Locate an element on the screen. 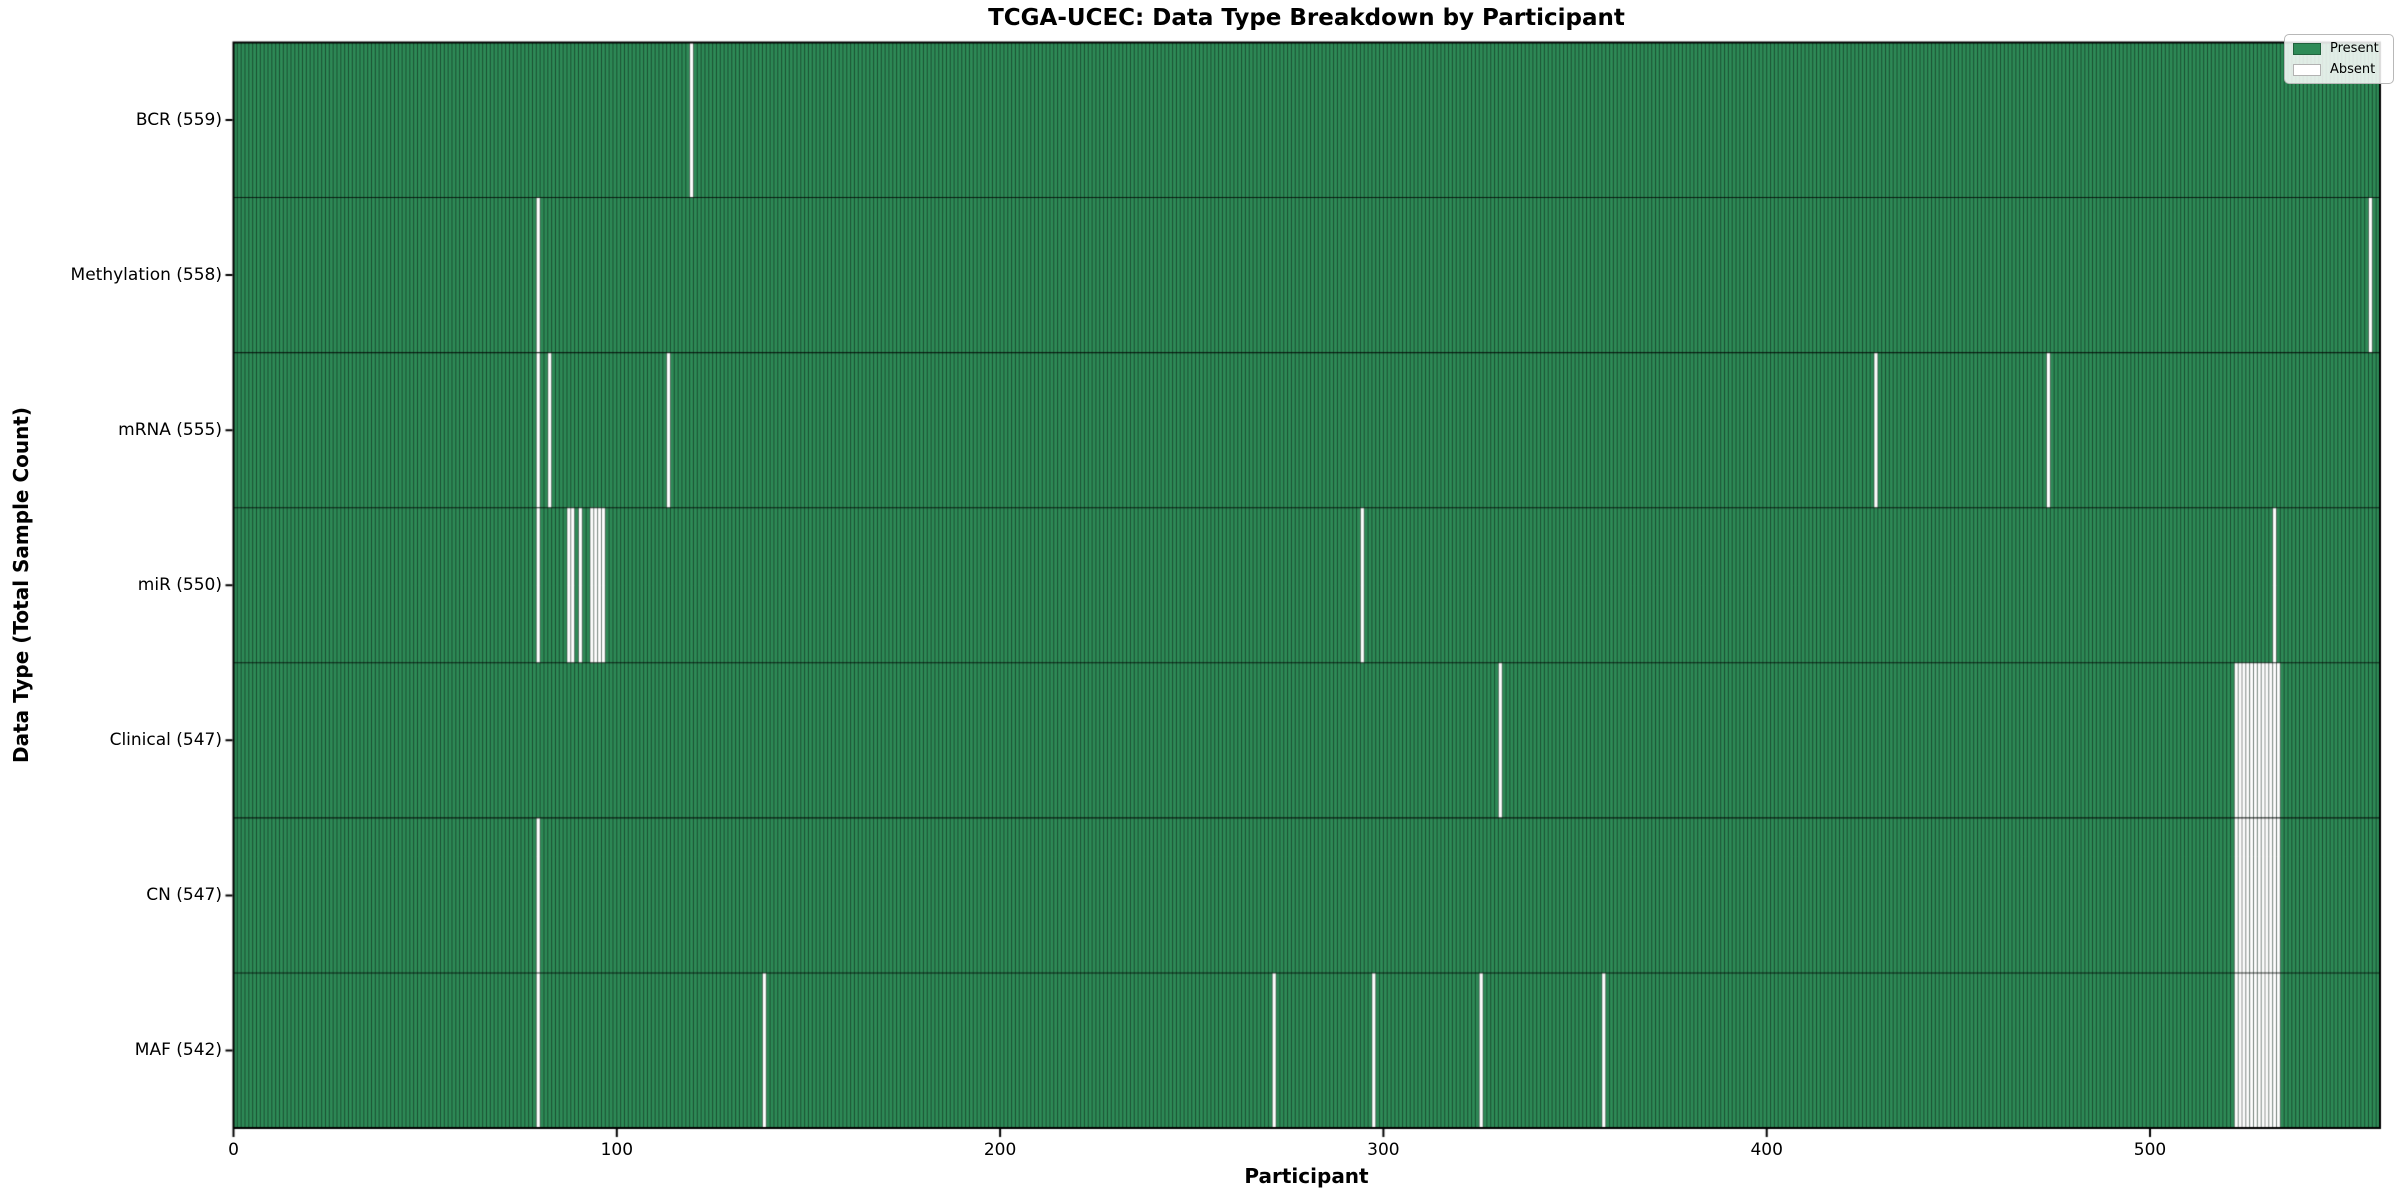 The image size is (2400, 1200). x-tick-label-100: 100 is located at coordinates (617, 1150).